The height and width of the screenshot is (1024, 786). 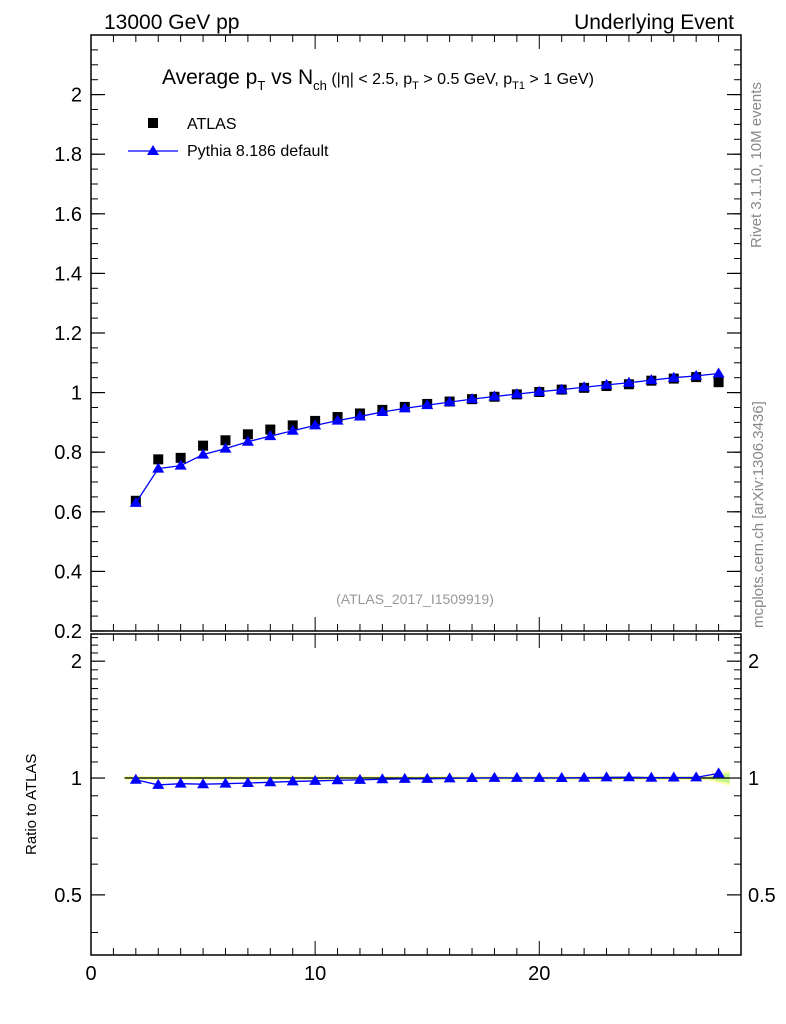 I want to click on main-ytick-label: 1, so click(x=76, y=394).